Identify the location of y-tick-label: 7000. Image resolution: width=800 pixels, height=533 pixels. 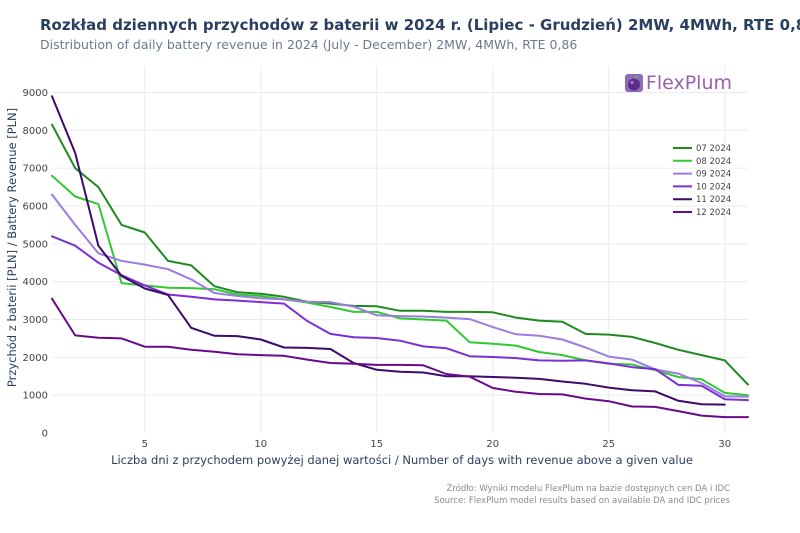
(35, 169).